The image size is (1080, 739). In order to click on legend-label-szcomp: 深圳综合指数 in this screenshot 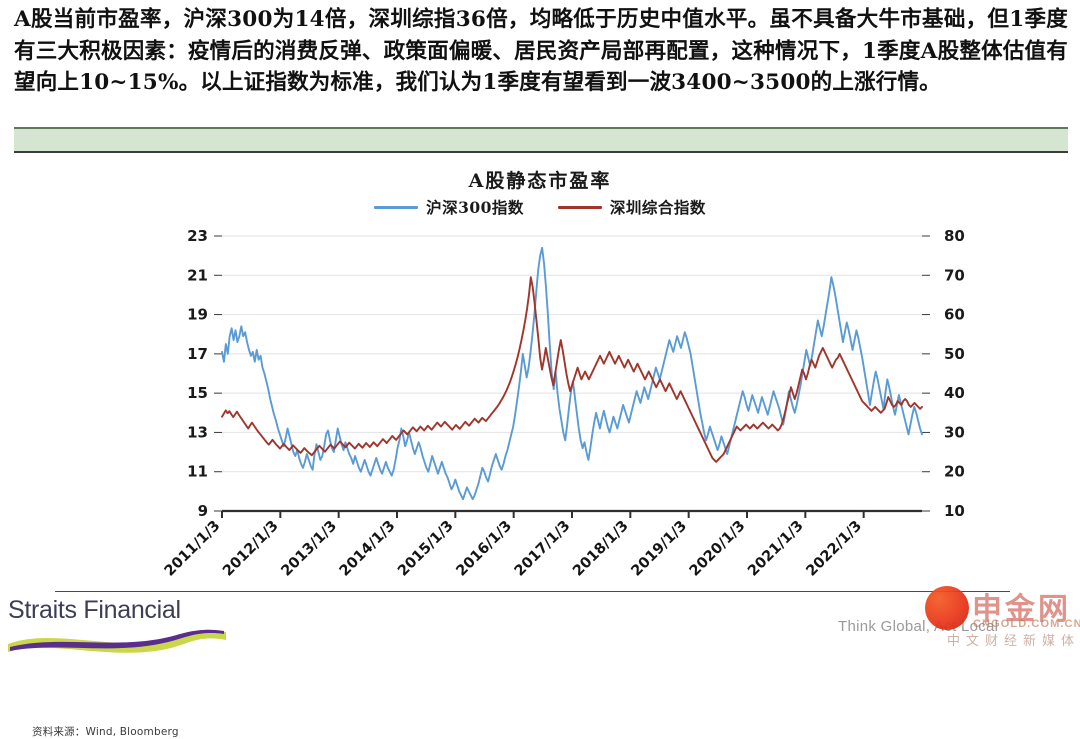, I will do `click(657, 207)`.